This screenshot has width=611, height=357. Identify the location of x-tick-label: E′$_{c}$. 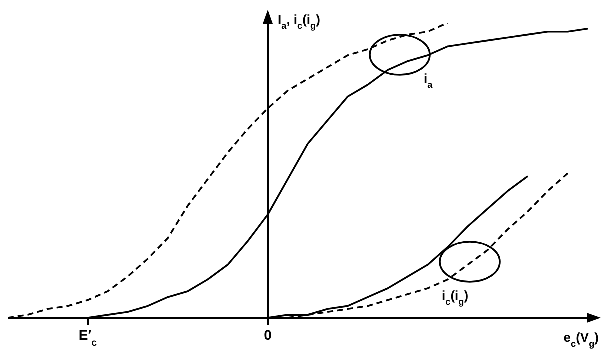
(88, 337).